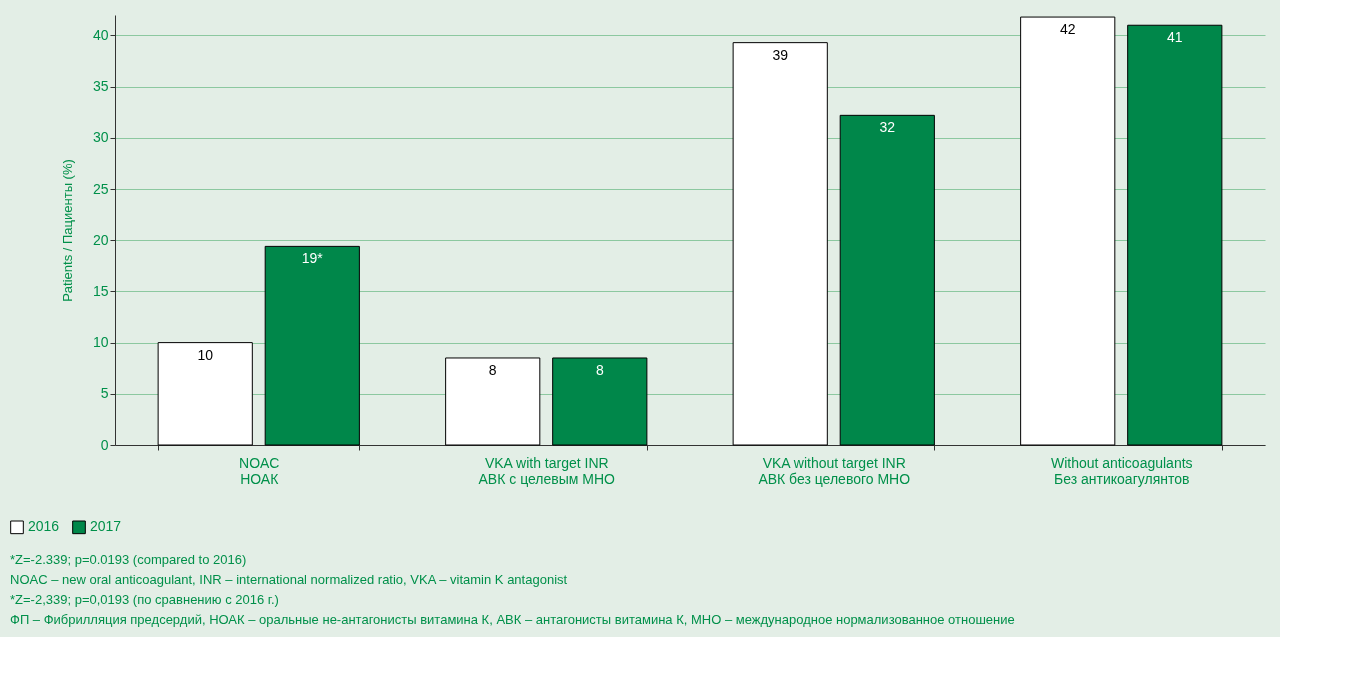 The image size is (1360, 673). I want to click on y-tick-label: 25, so click(100, 188).